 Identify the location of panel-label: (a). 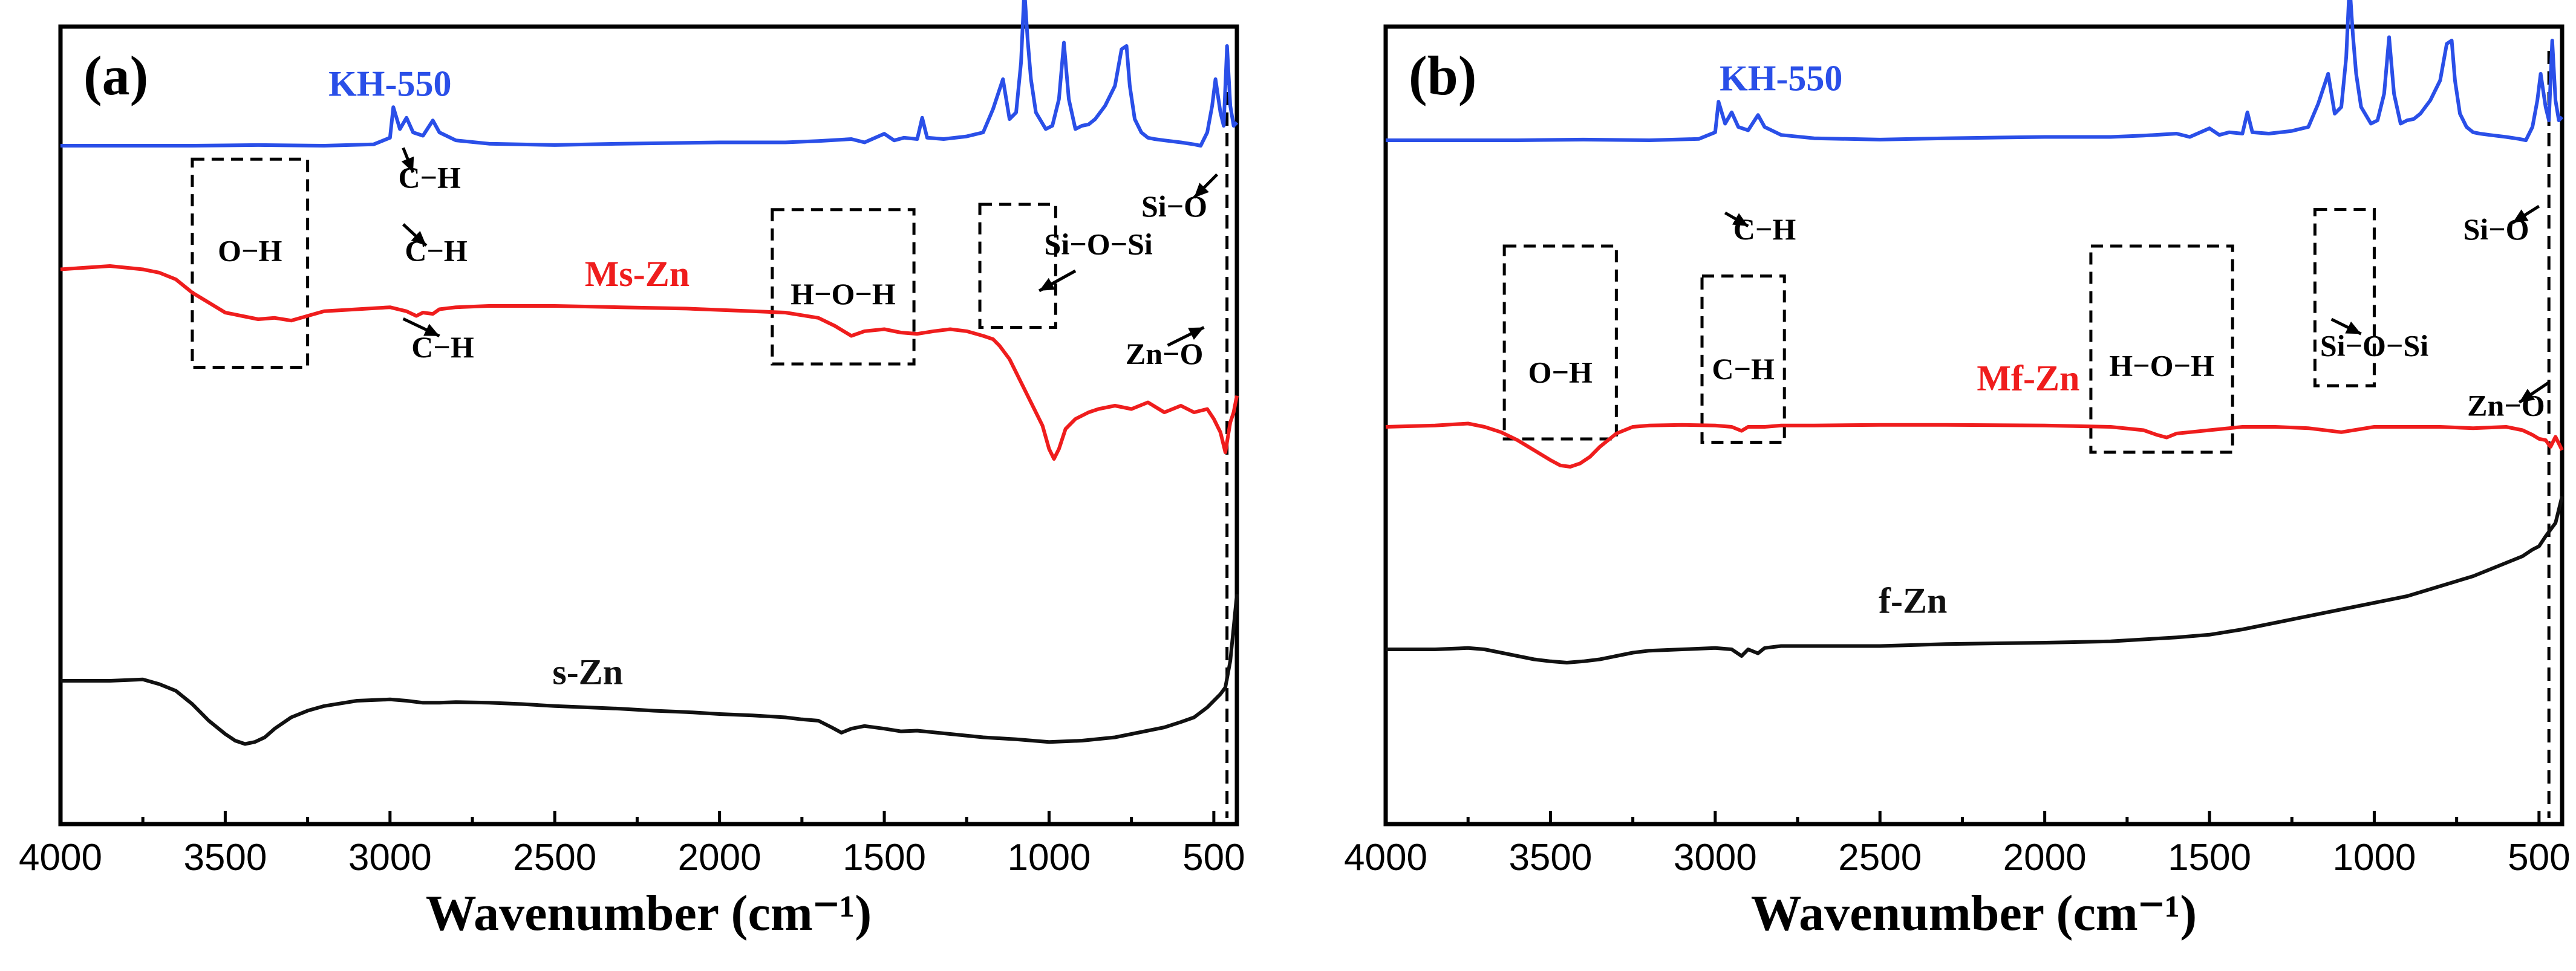
(115, 75).